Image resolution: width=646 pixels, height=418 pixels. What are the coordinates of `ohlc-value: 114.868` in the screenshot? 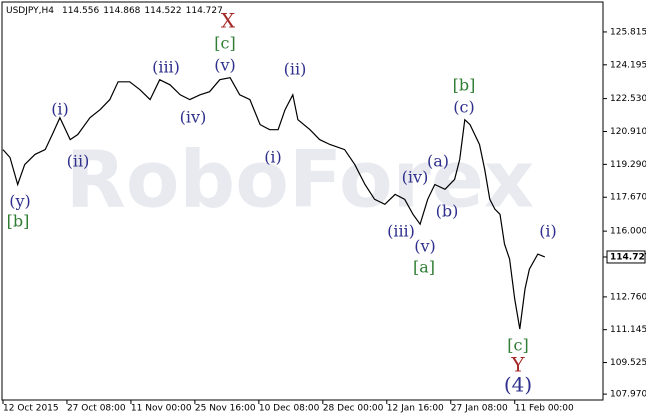 It's located at (121, 11).